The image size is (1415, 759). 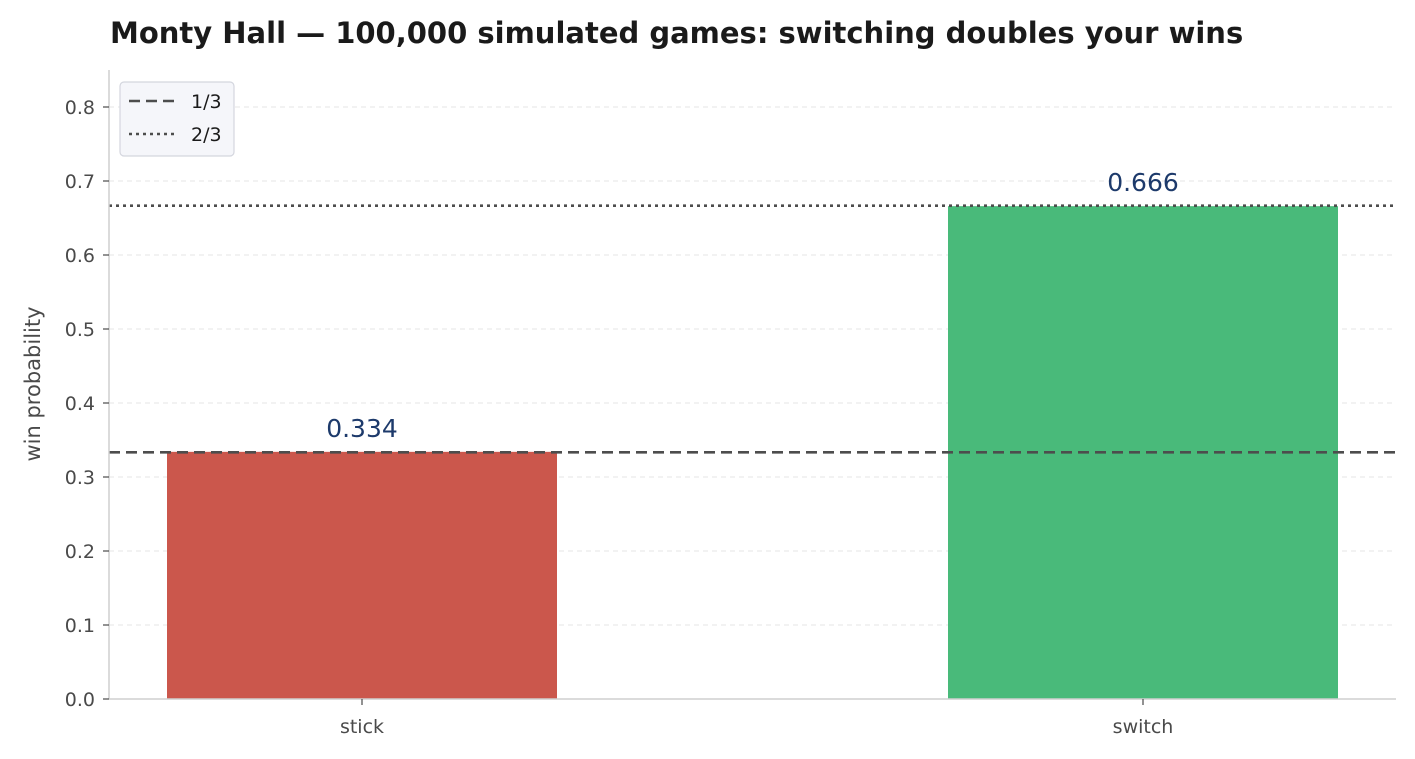 What do you see at coordinates (1143, 182) in the screenshot?
I see `data-label-switch: 0.666` at bounding box center [1143, 182].